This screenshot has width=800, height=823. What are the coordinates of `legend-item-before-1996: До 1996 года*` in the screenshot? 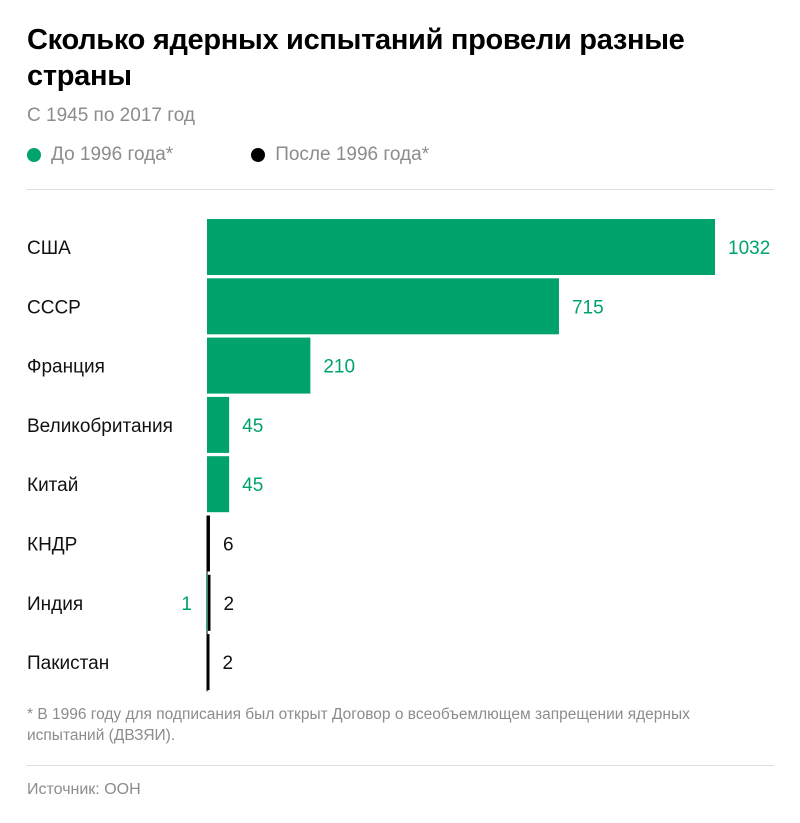 It's located at (100, 155).